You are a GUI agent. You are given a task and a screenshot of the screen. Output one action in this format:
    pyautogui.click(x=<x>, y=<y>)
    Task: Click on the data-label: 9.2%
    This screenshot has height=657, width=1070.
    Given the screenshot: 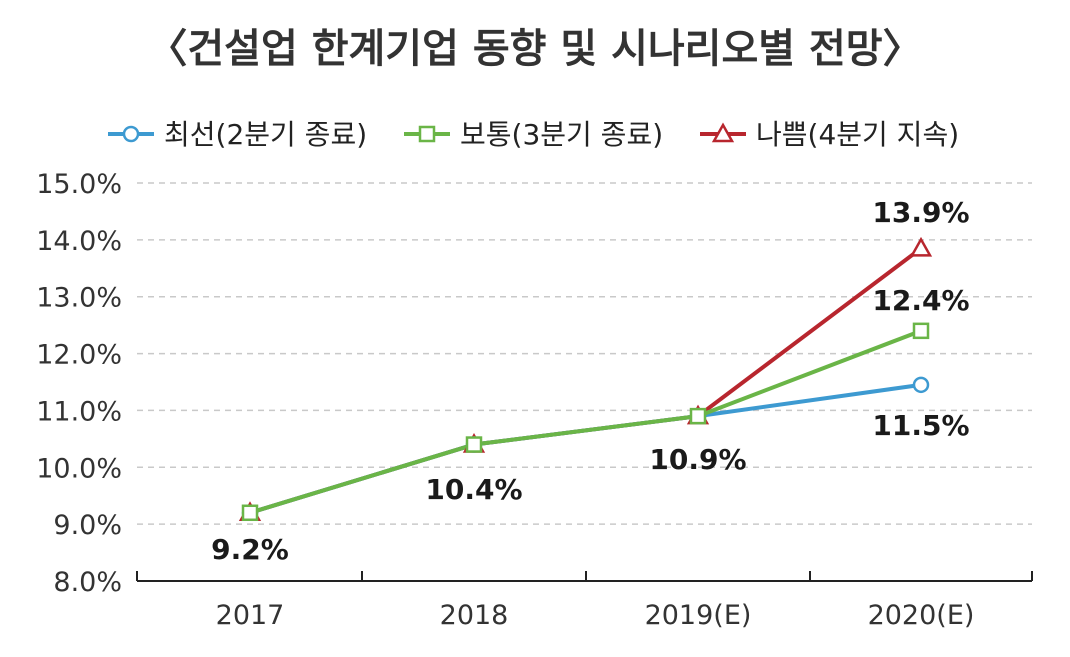 What is the action you would take?
    pyautogui.click(x=250, y=549)
    